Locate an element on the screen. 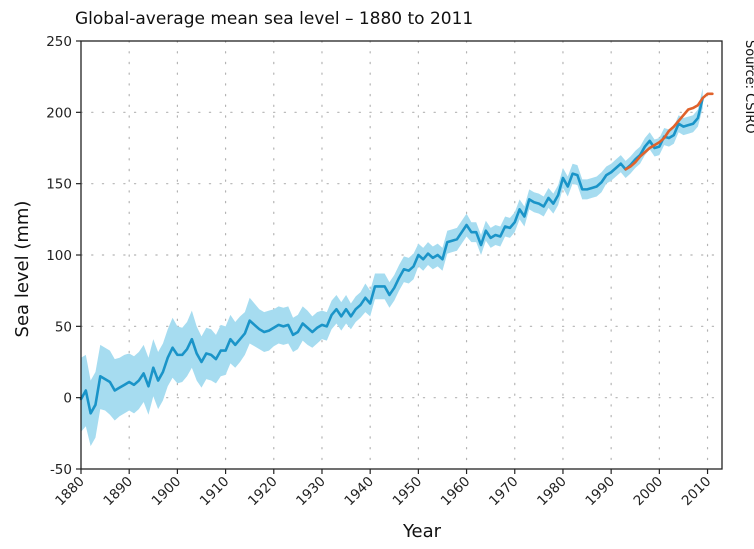 The image size is (754, 549). x-tick-label: 1900 is located at coordinates (167, 492).